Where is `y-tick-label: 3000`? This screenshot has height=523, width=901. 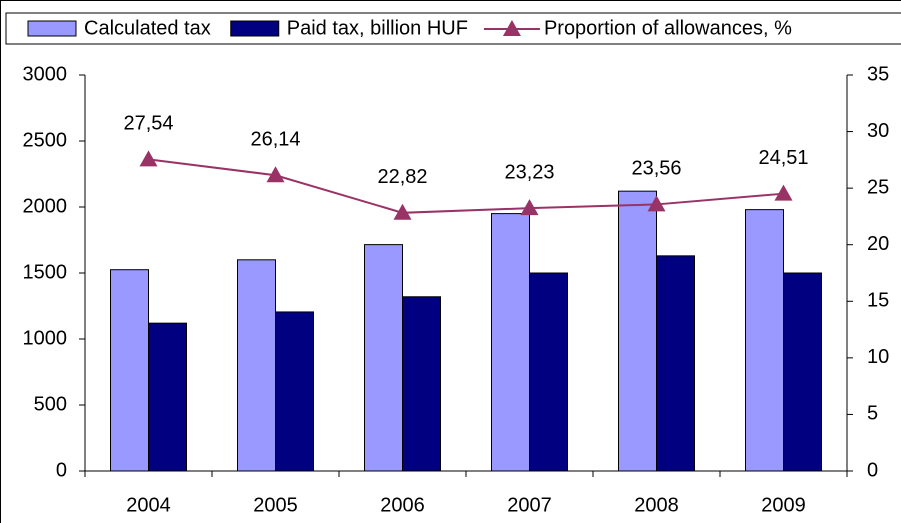
y-tick-label: 3000 is located at coordinates (45, 74).